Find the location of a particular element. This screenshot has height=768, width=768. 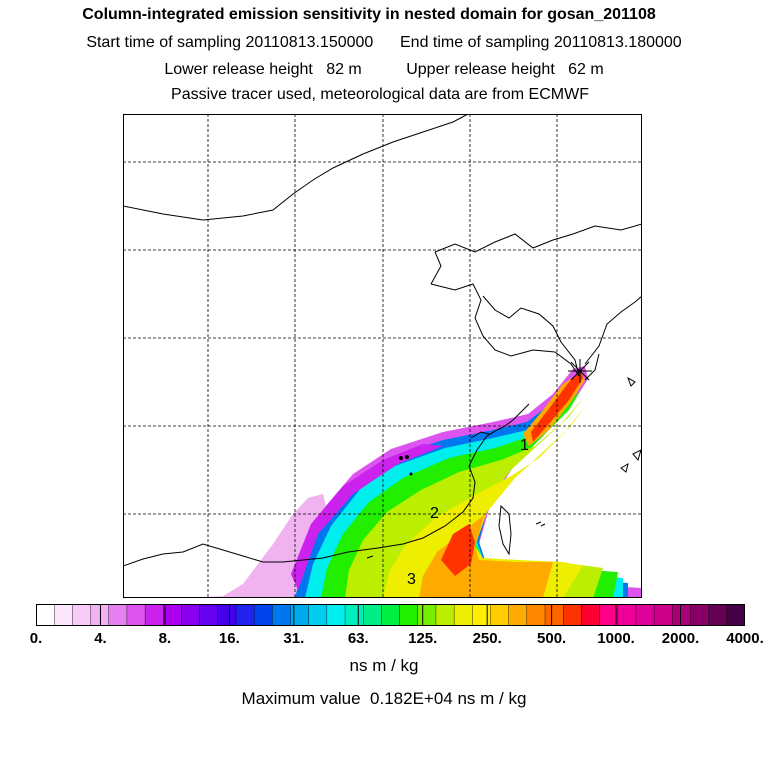

colorbar-tick-label: 125. is located at coordinates (423, 638).